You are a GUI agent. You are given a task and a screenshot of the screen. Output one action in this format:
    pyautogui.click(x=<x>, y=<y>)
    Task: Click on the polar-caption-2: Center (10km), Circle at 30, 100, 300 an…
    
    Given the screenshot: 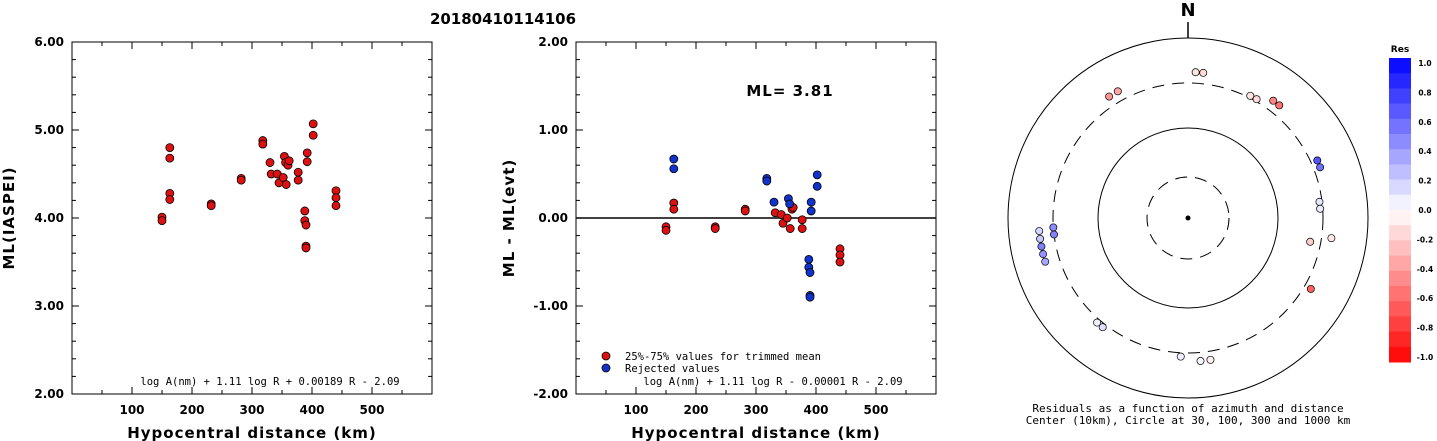 What is the action you would take?
    pyautogui.click(x=1188, y=420)
    